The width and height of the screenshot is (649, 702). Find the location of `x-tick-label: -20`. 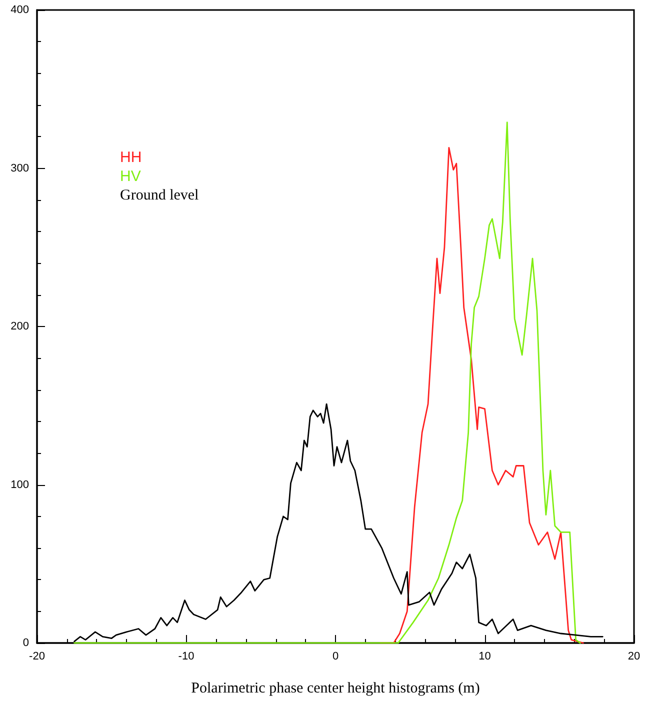

x-tick-label: -20 is located at coordinates (37, 656).